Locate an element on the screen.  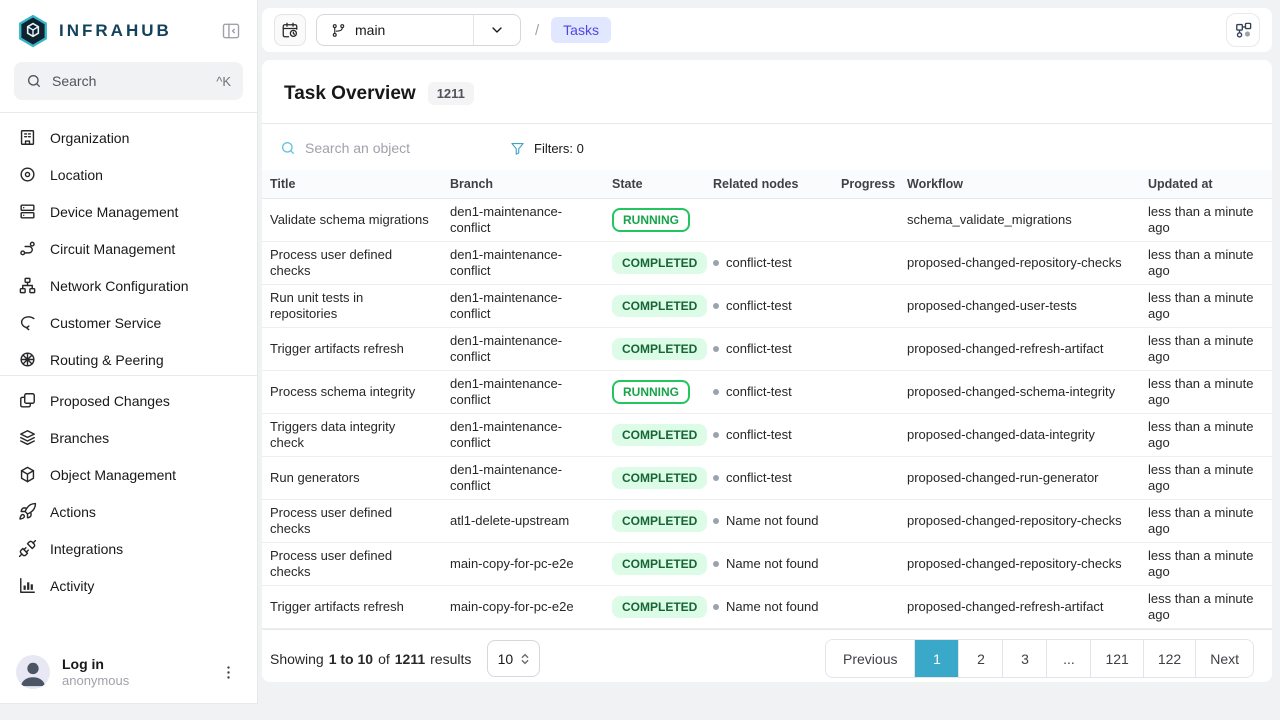
sidebar-item-organization: Organization is located at coordinates (128, 137).